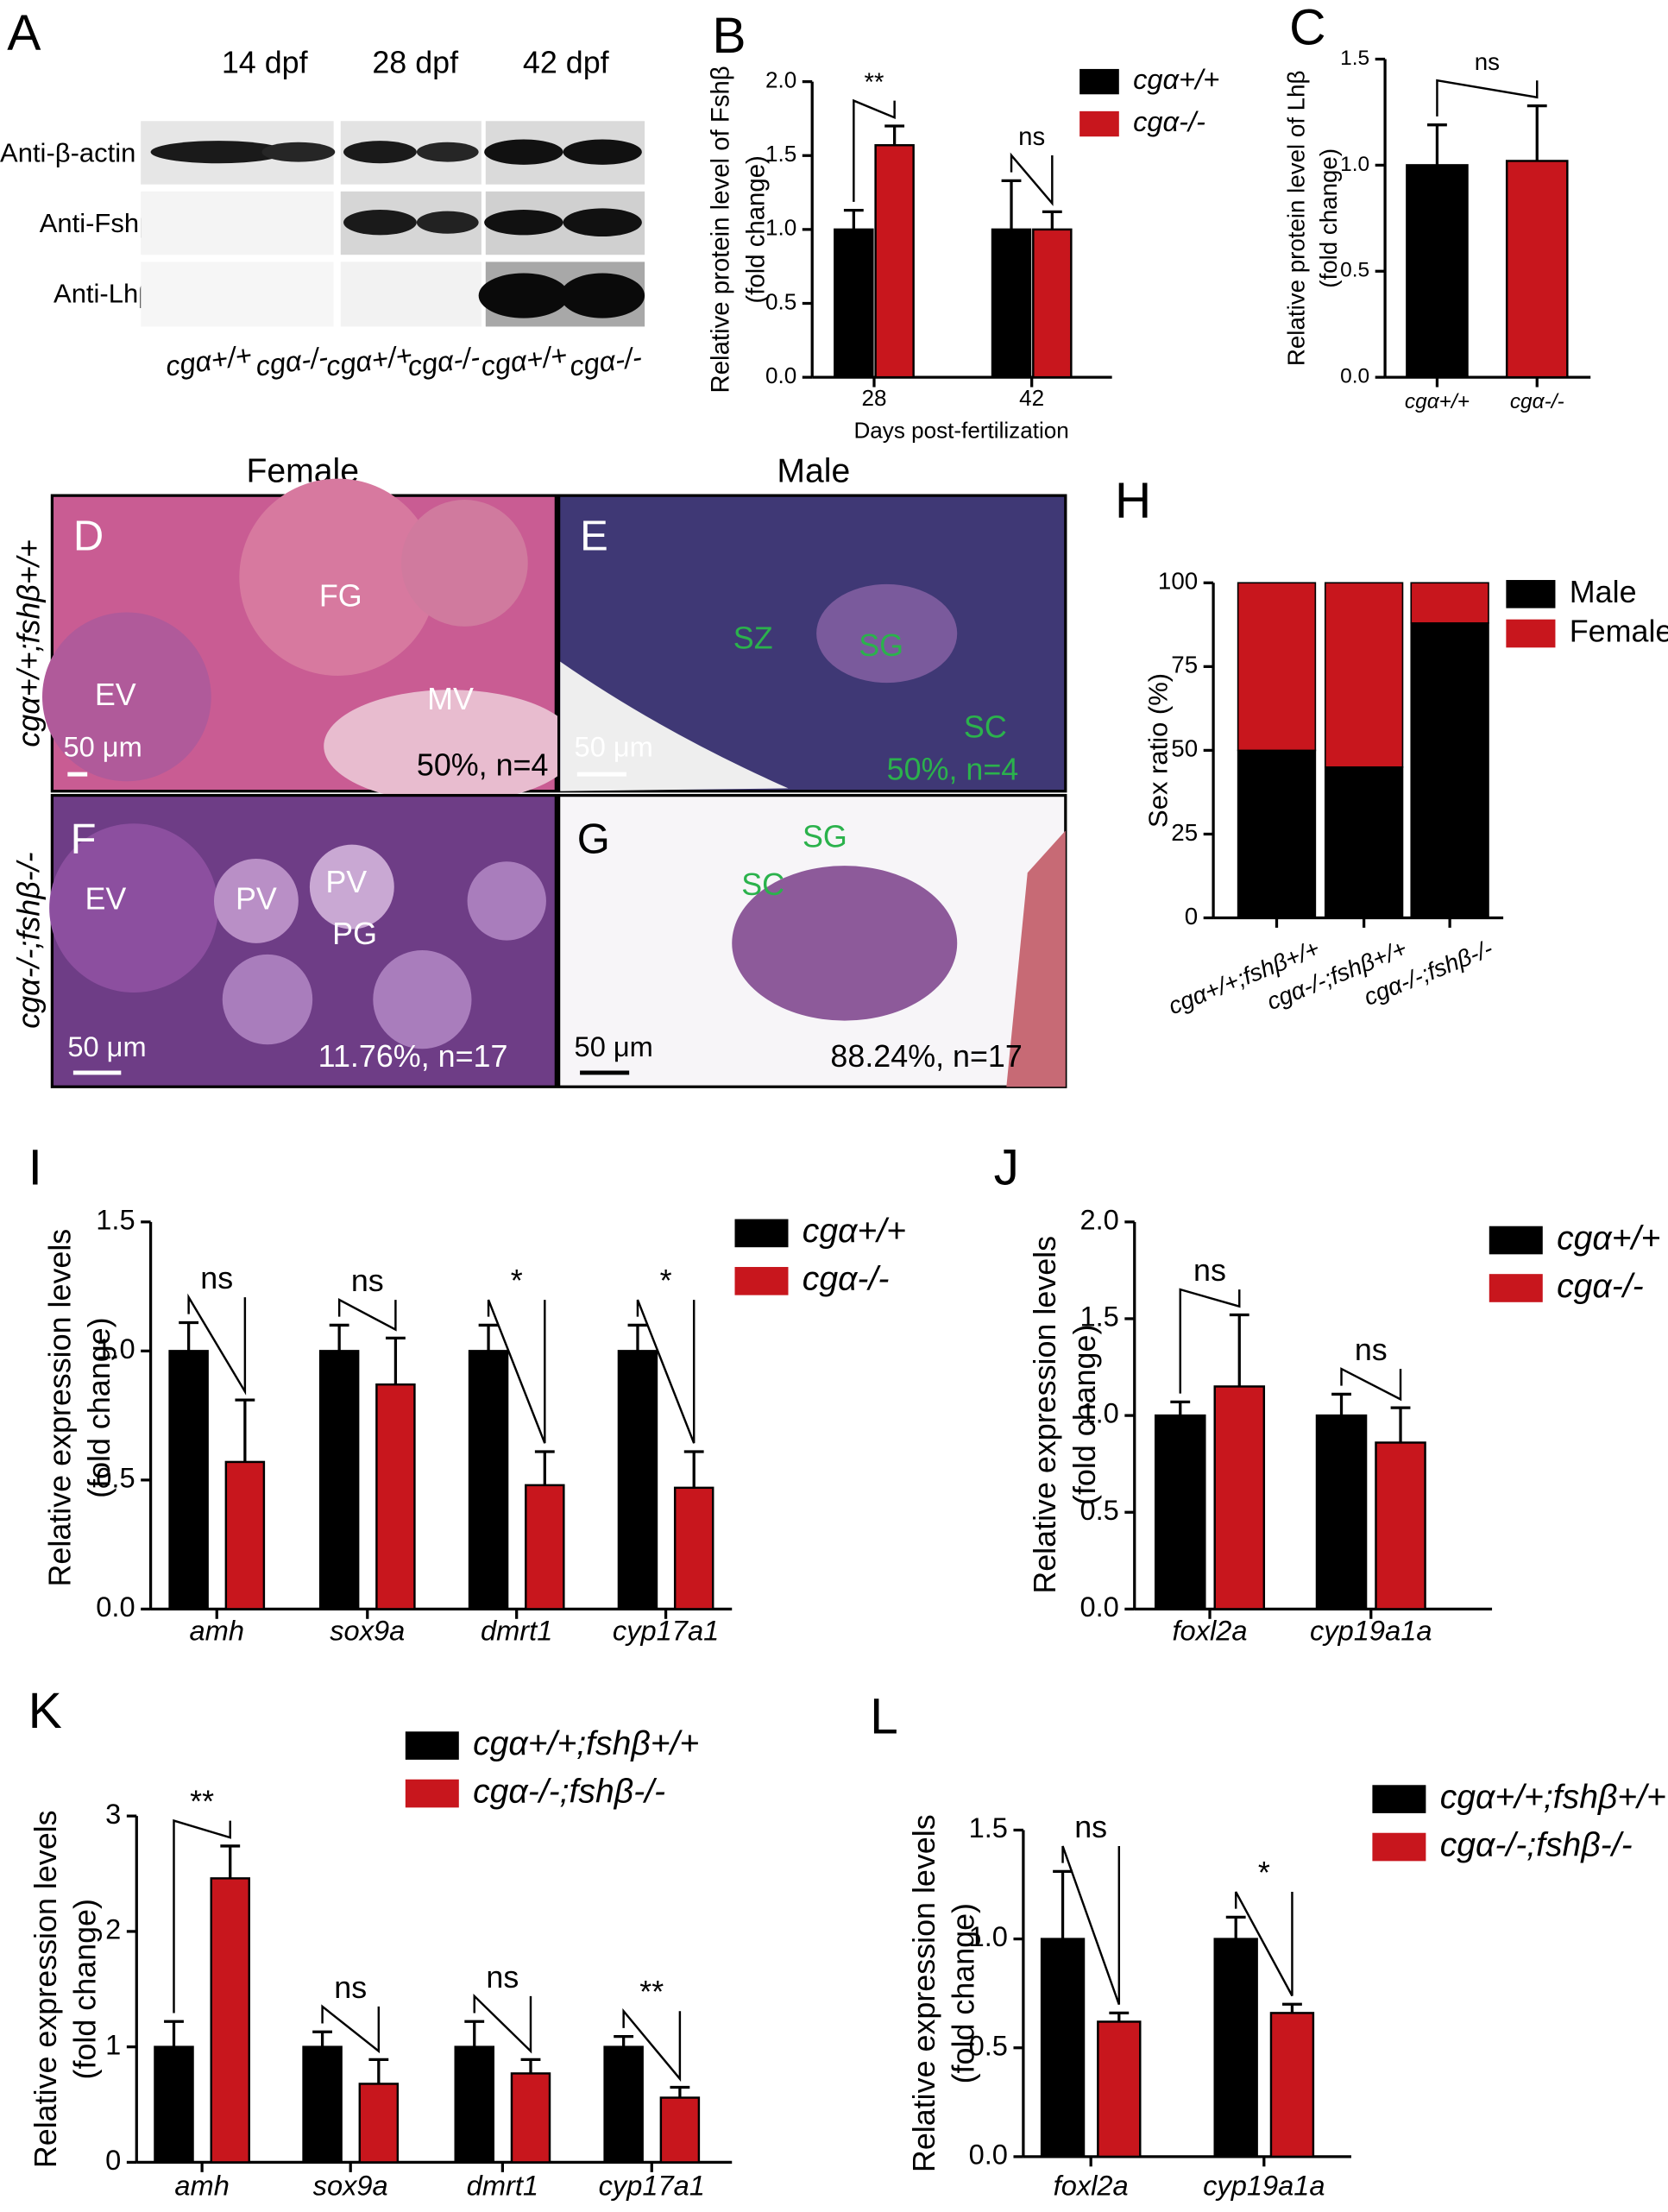  What do you see at coordinates (35, 1168) in the screenshot?
I see `panel-letter: I` at bounding box center [35, 1168].